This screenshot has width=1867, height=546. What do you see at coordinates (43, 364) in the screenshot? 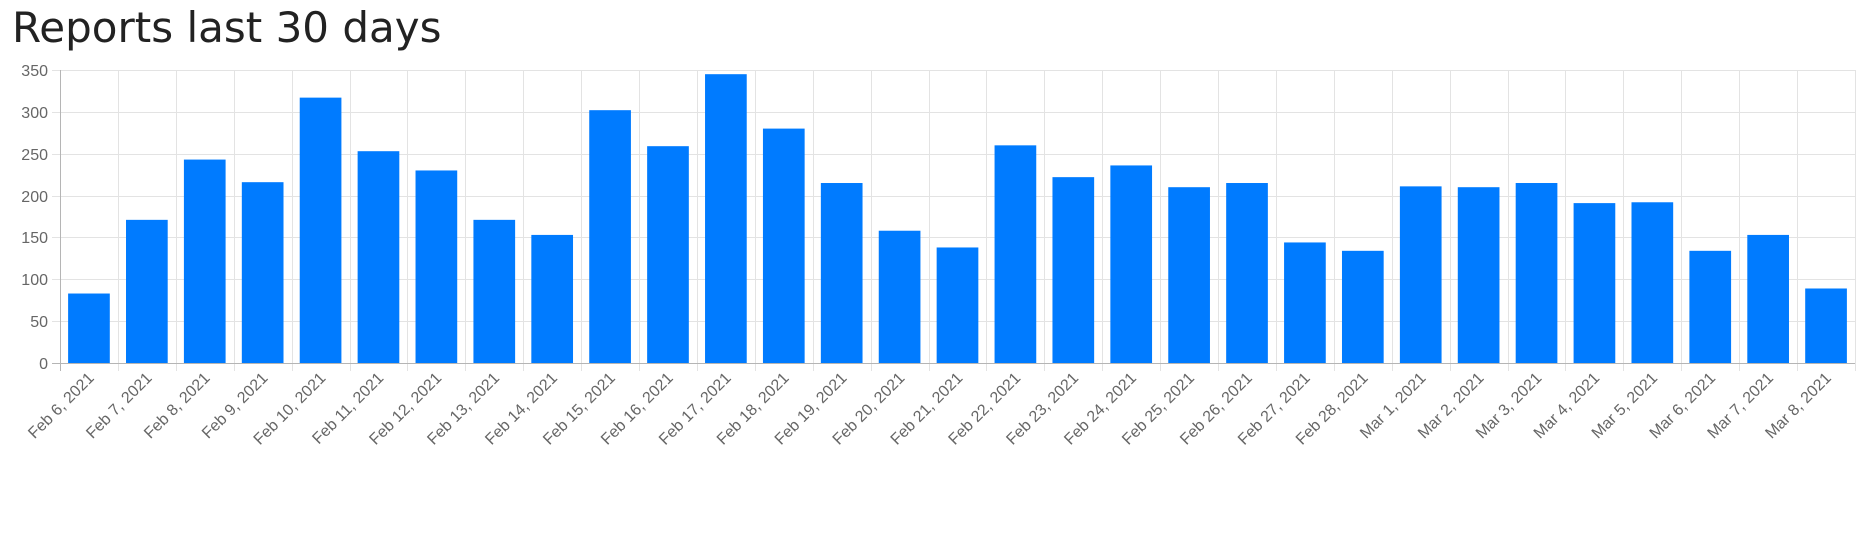
I see `y-tick-label: 0` at bounding box center [43, 364].